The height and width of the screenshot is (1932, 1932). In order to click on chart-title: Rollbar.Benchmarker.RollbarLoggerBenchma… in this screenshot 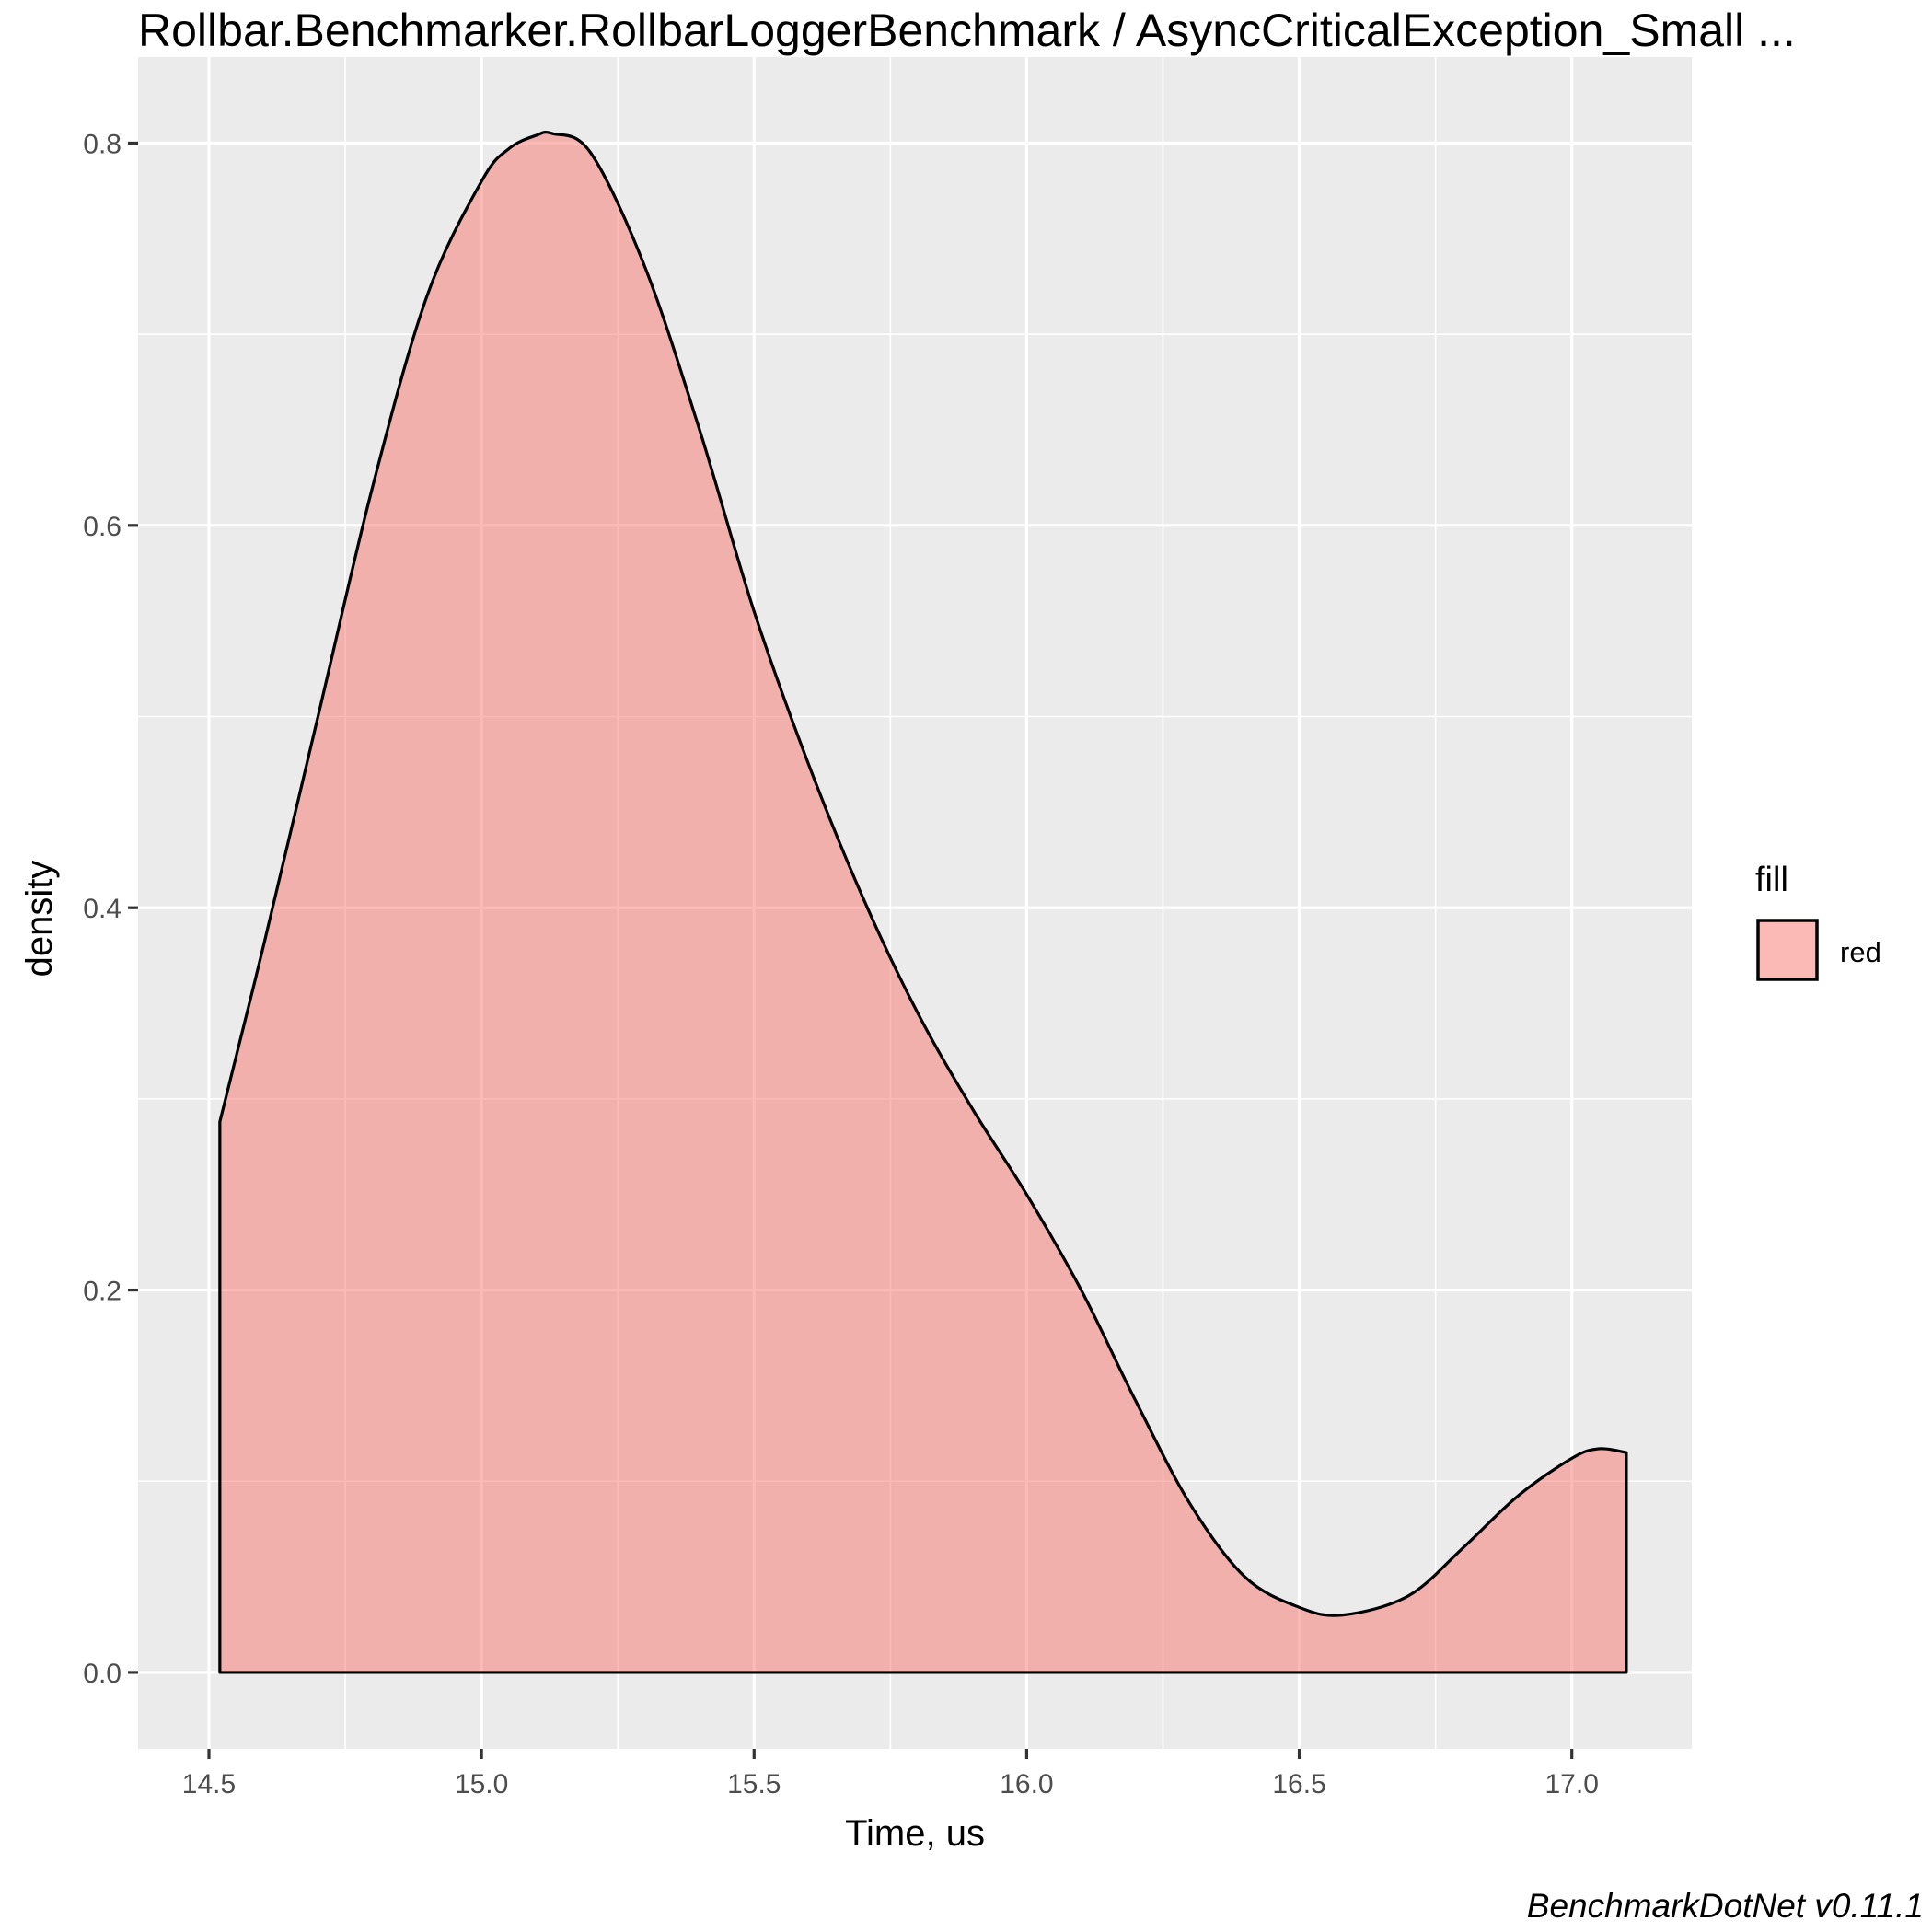, I will do `click(967, 31)`.